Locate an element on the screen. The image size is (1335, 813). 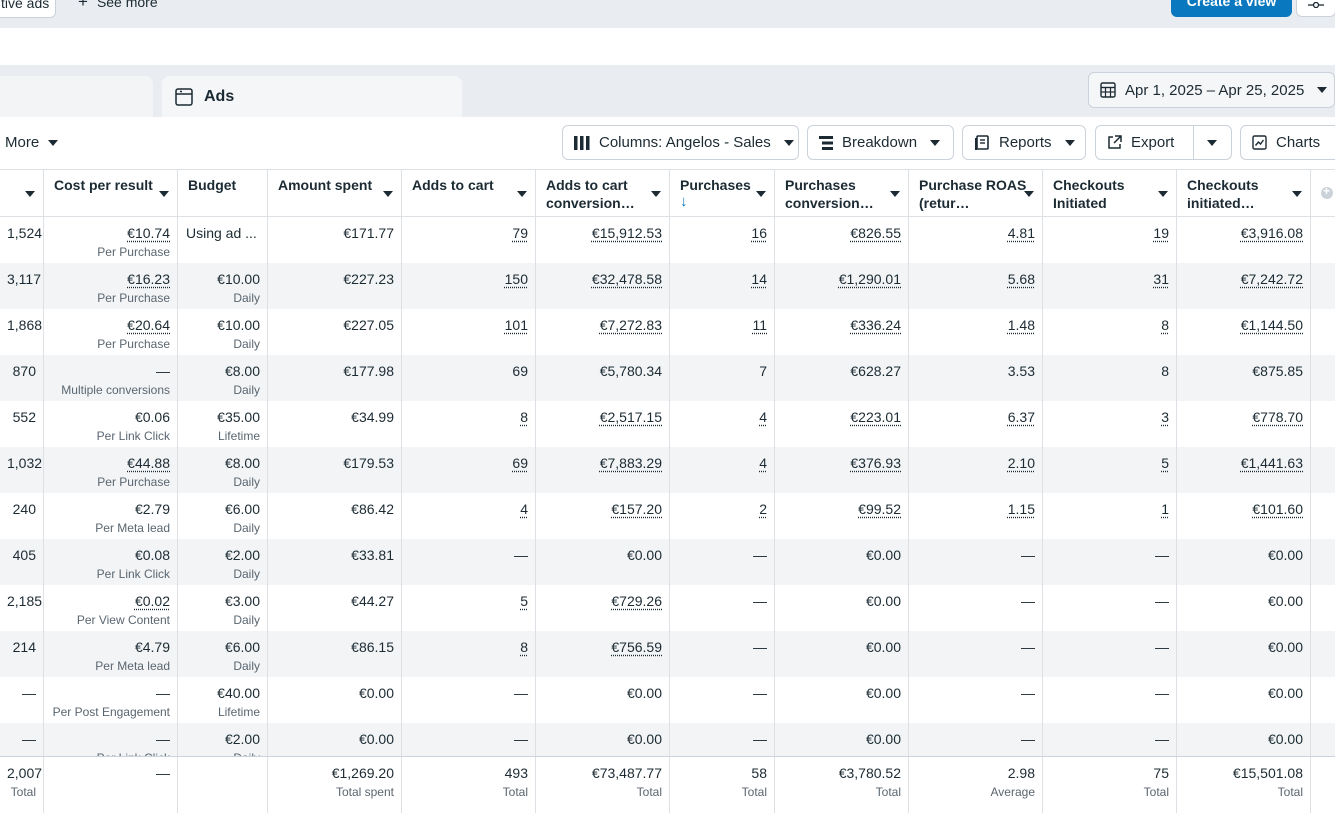
tab-adsets is located at coordinates (76, 96).